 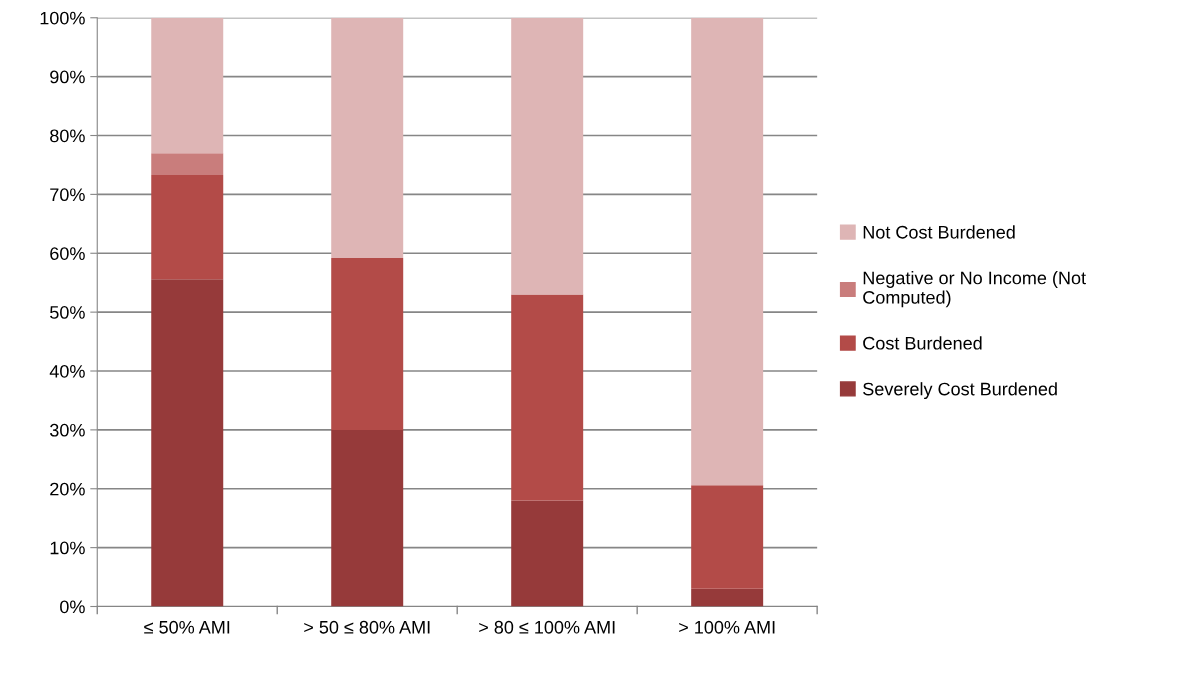 I want to click on y-tick-label: 10%, so click(x=67, y=548).